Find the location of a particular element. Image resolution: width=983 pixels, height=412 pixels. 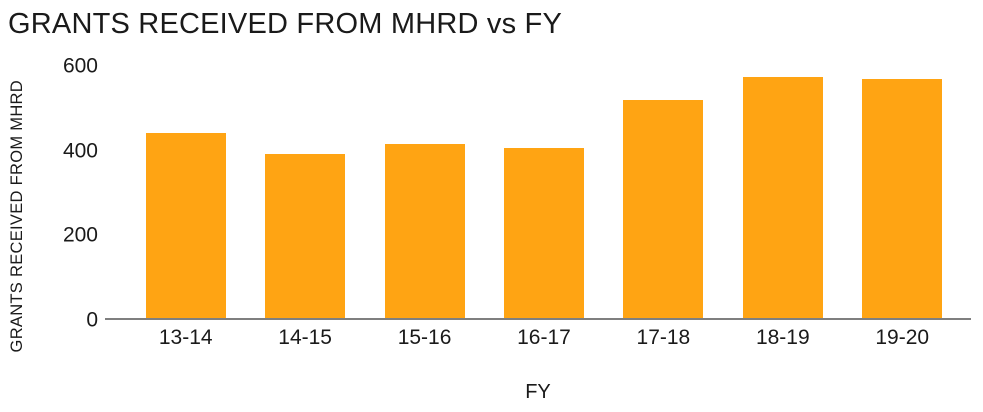

x-axis-labels: 13-14 14-15 15-16 16-17 17-18 18-19 19-20 is located at coordinates (538, 337).